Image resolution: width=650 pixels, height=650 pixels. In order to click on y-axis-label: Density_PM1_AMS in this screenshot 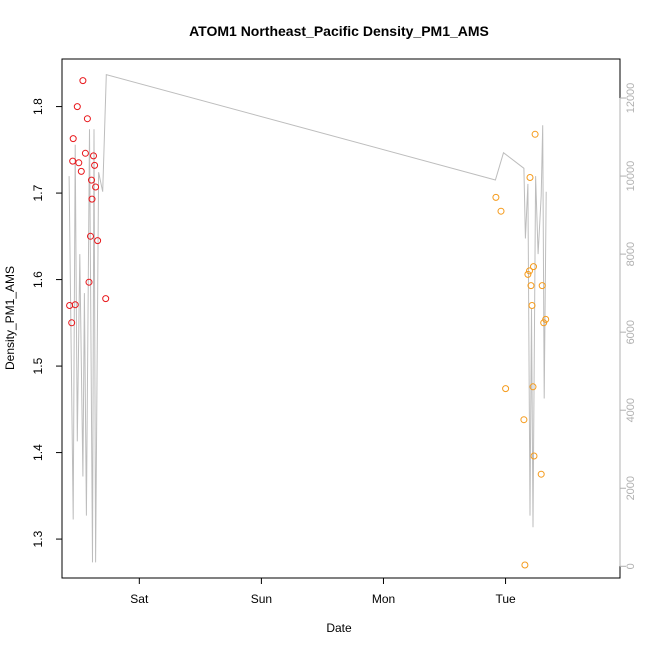, I will do `click(10, 318)`.